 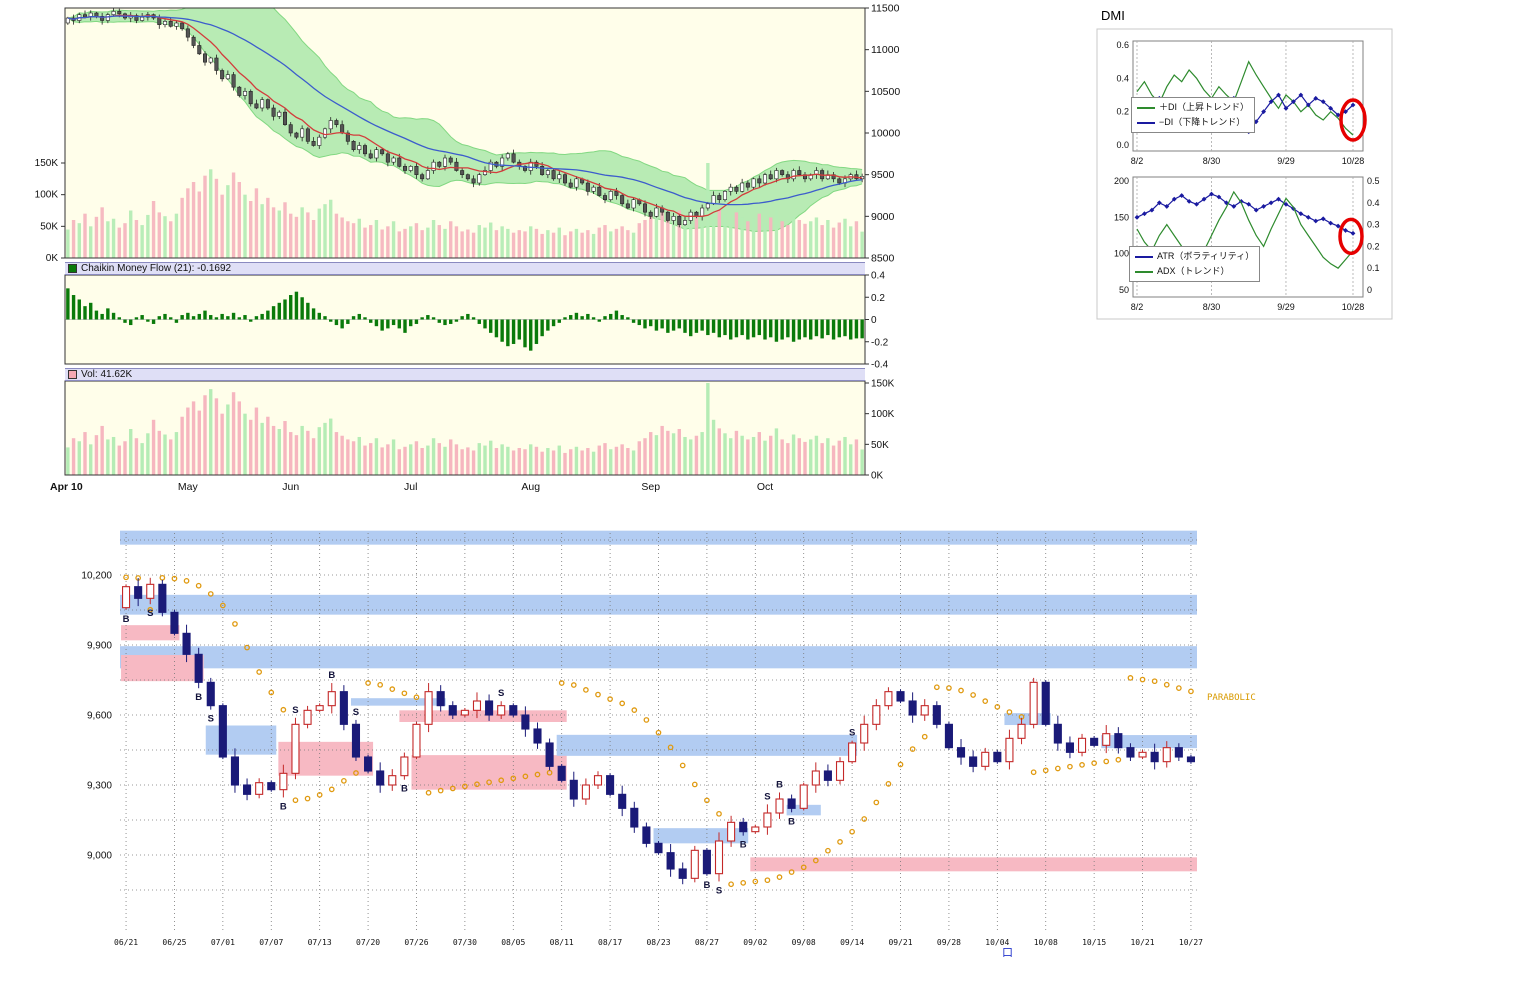 What do you see at coordinates (880, 342) in the screenshot?
I see `svg-text: -0.2` at bounding box center [880, 342].